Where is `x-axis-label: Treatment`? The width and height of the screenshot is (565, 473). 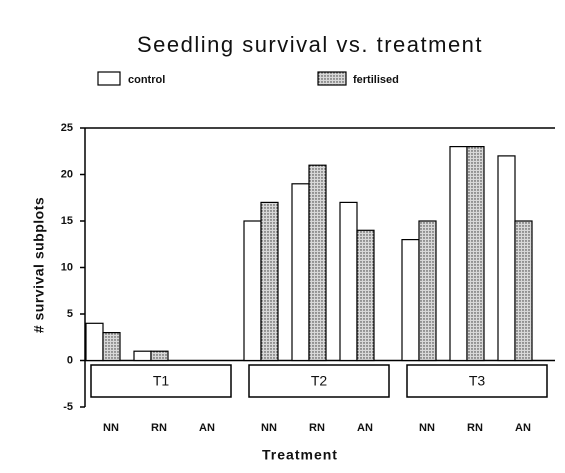
x-axis-label: Treatment is located at coordinates (300, 455).